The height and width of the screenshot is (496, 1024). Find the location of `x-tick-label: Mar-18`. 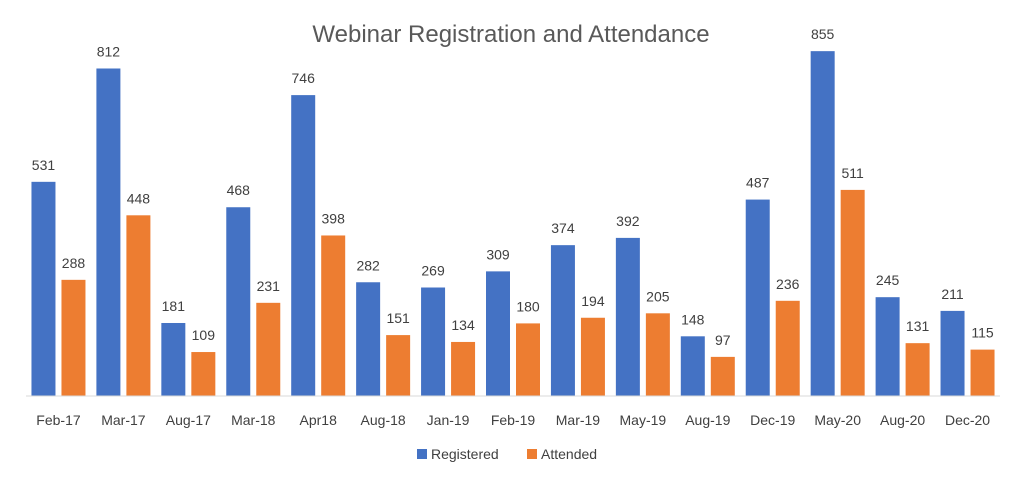

x-tick-label: Mar-18 is located at coordinates (253, 420).